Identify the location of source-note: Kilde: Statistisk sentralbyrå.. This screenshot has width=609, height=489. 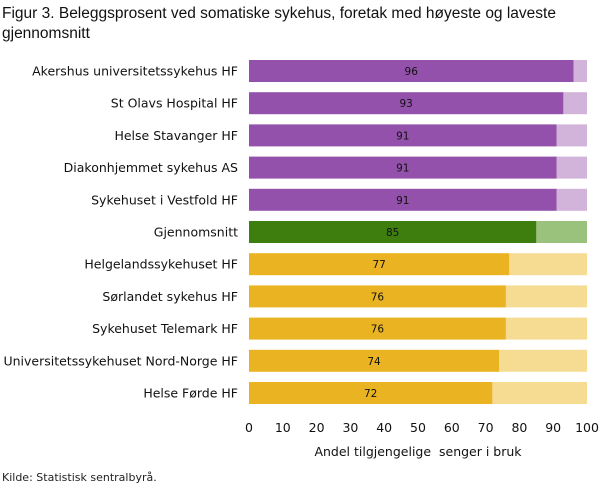
(79, 477).